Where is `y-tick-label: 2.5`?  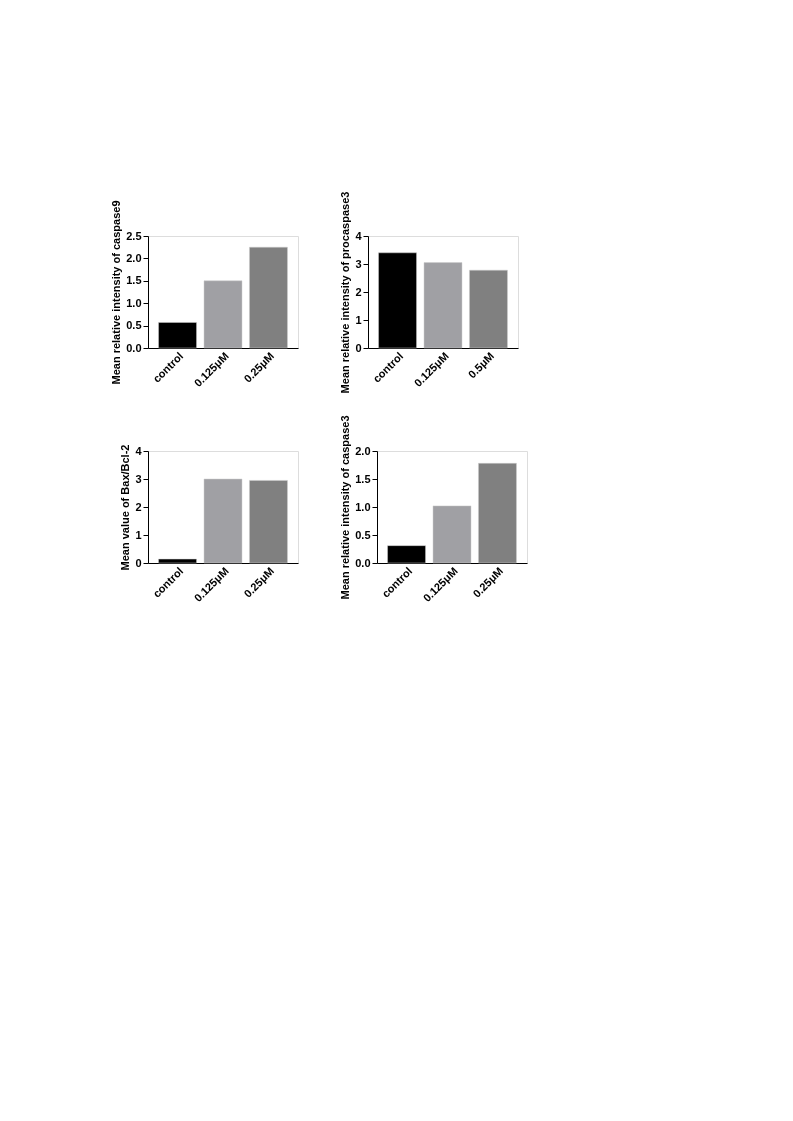
y-tick-label: 2.5 is located at coordinates (134, 235).